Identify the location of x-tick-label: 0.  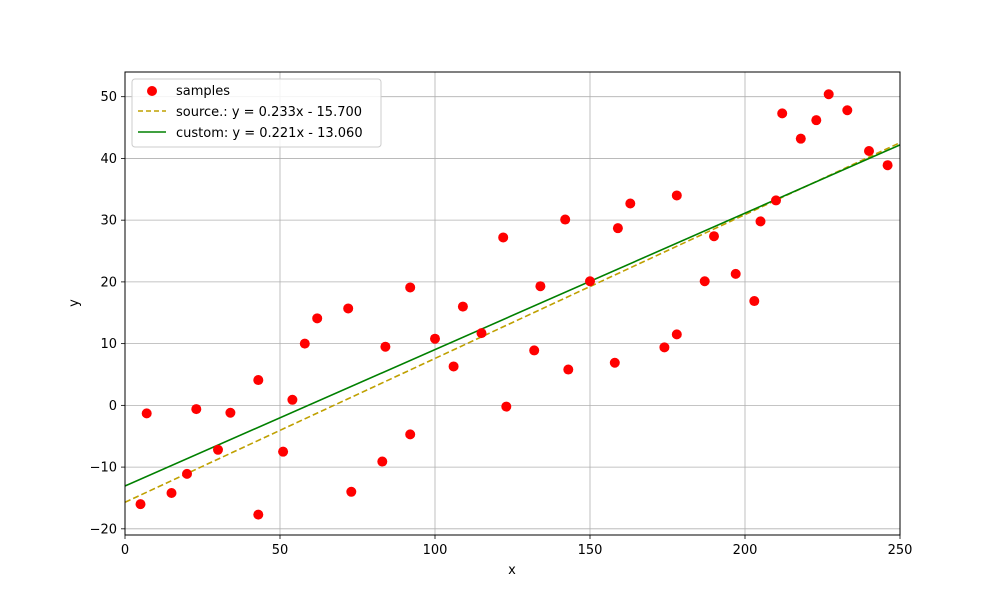
(125, 550).